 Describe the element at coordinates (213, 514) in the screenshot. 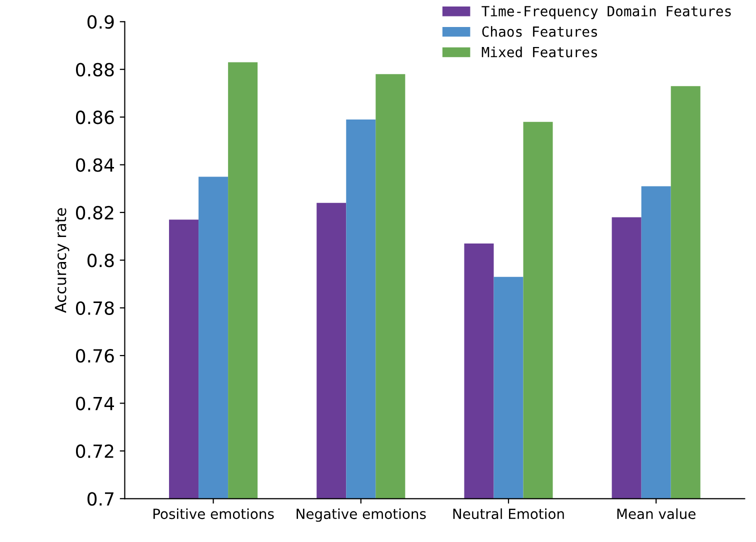

I see `x-tick-label: Positive emotions` at that location.